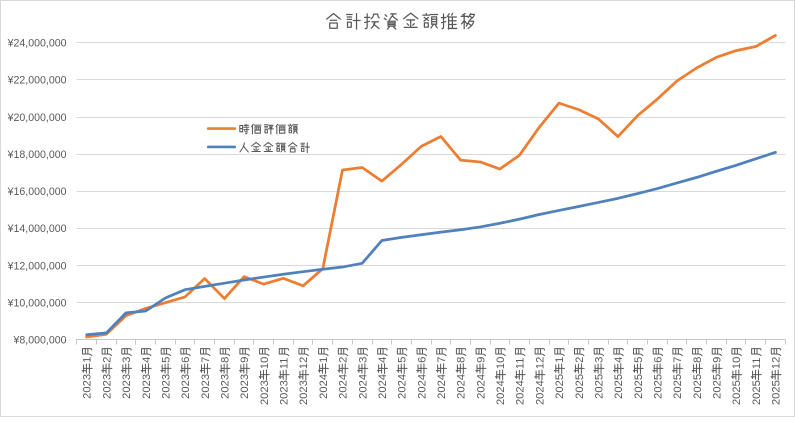 Image resolution: width=795 pixels, height=422 pixels. What do you see at coordinates (37, 229) in the screenshot?
I see `svg-text: ¥14,000,000` at bounding box center [37, 229].